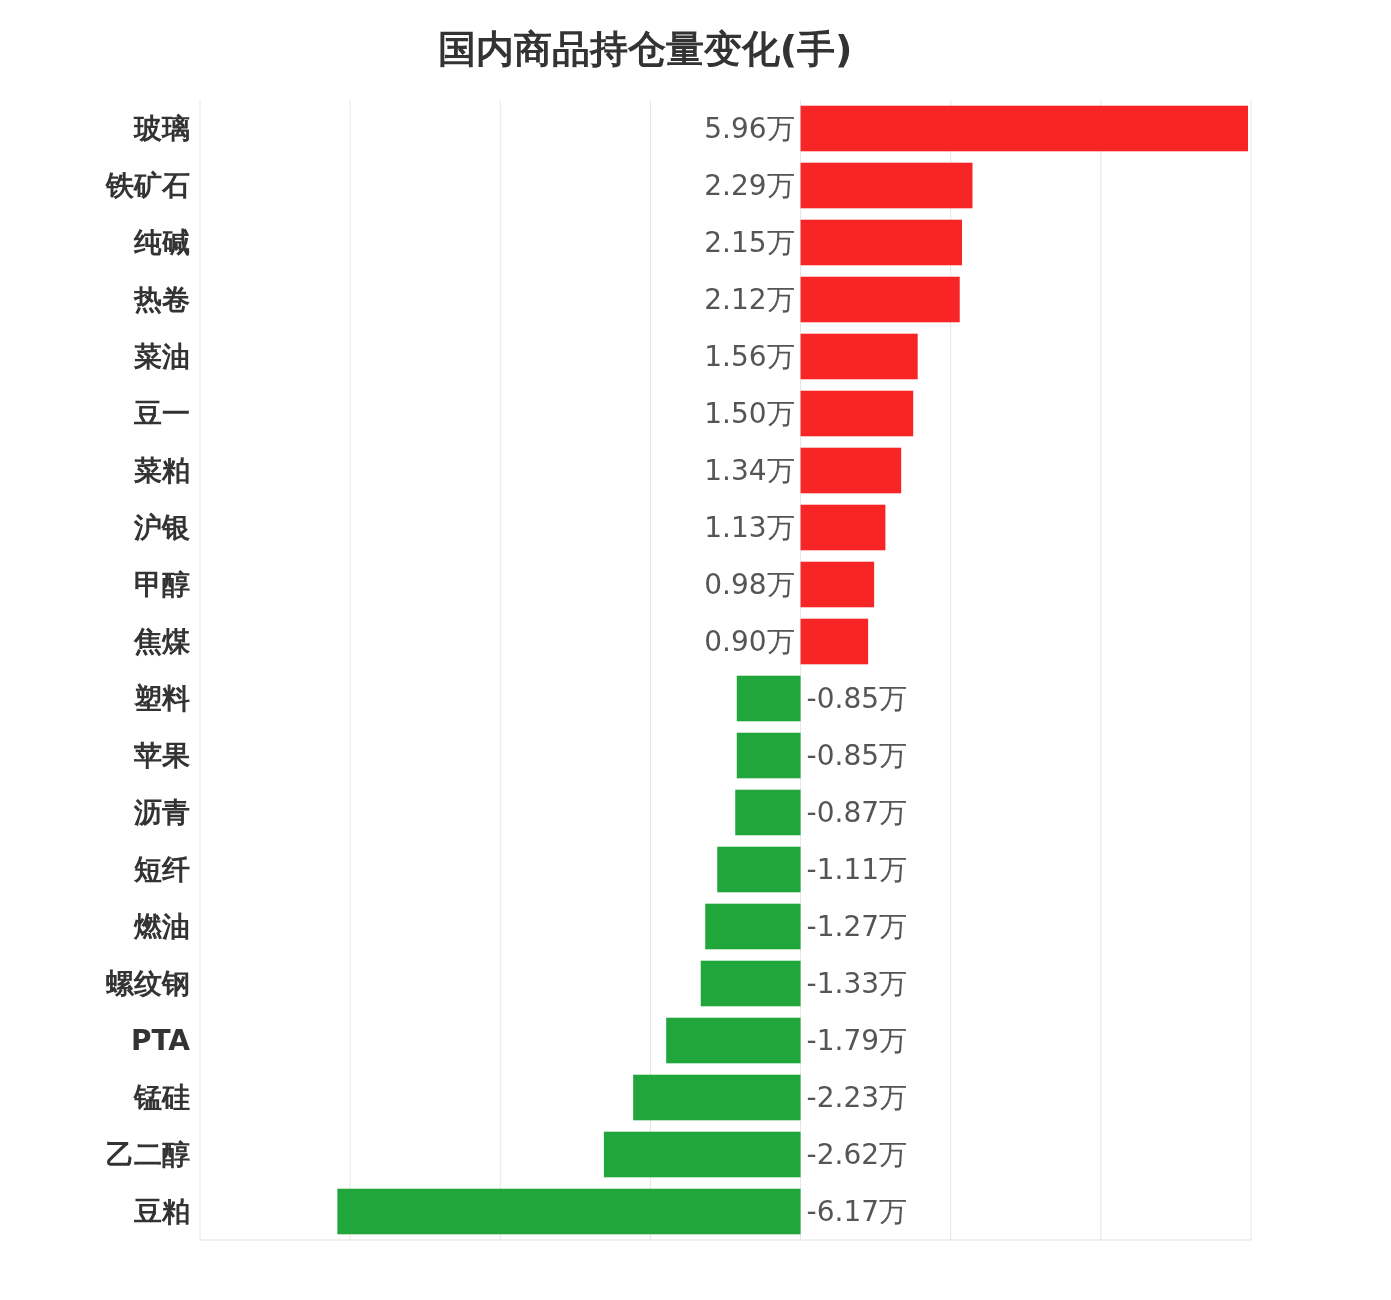  Describe the element at coordinates (161, 357) in the screenshot. I see `y-tick-label: 菜油` at that location.